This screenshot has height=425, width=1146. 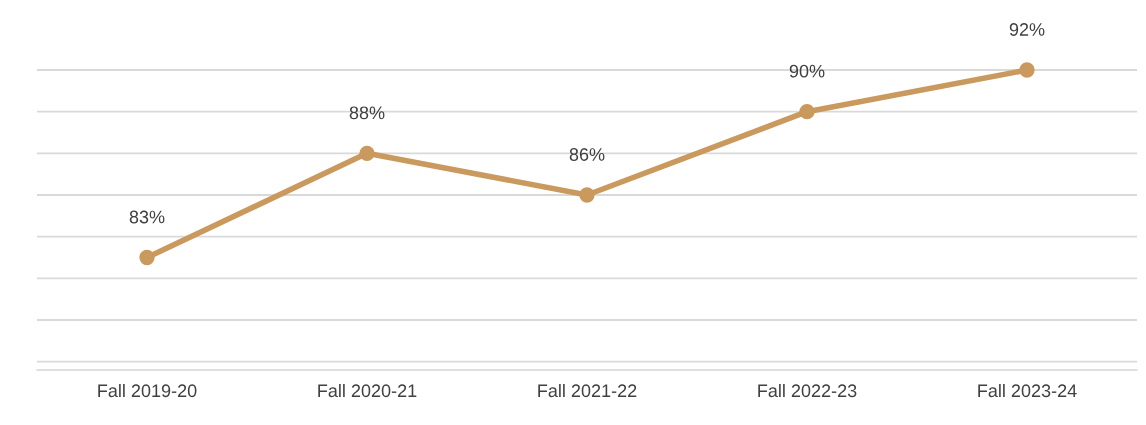 What do you see at coordinates (147, 217) in the screenshot?
I see `data-label: 83%` at bounding box center [147, 217].